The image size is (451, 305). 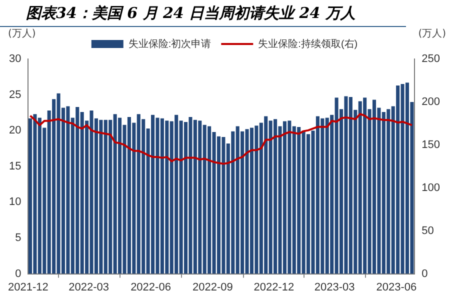 What do you see at coordinates (432, 34) in the screenshot?
I see `y2-axis-title: (万人)` at bounding box center [432, 34].